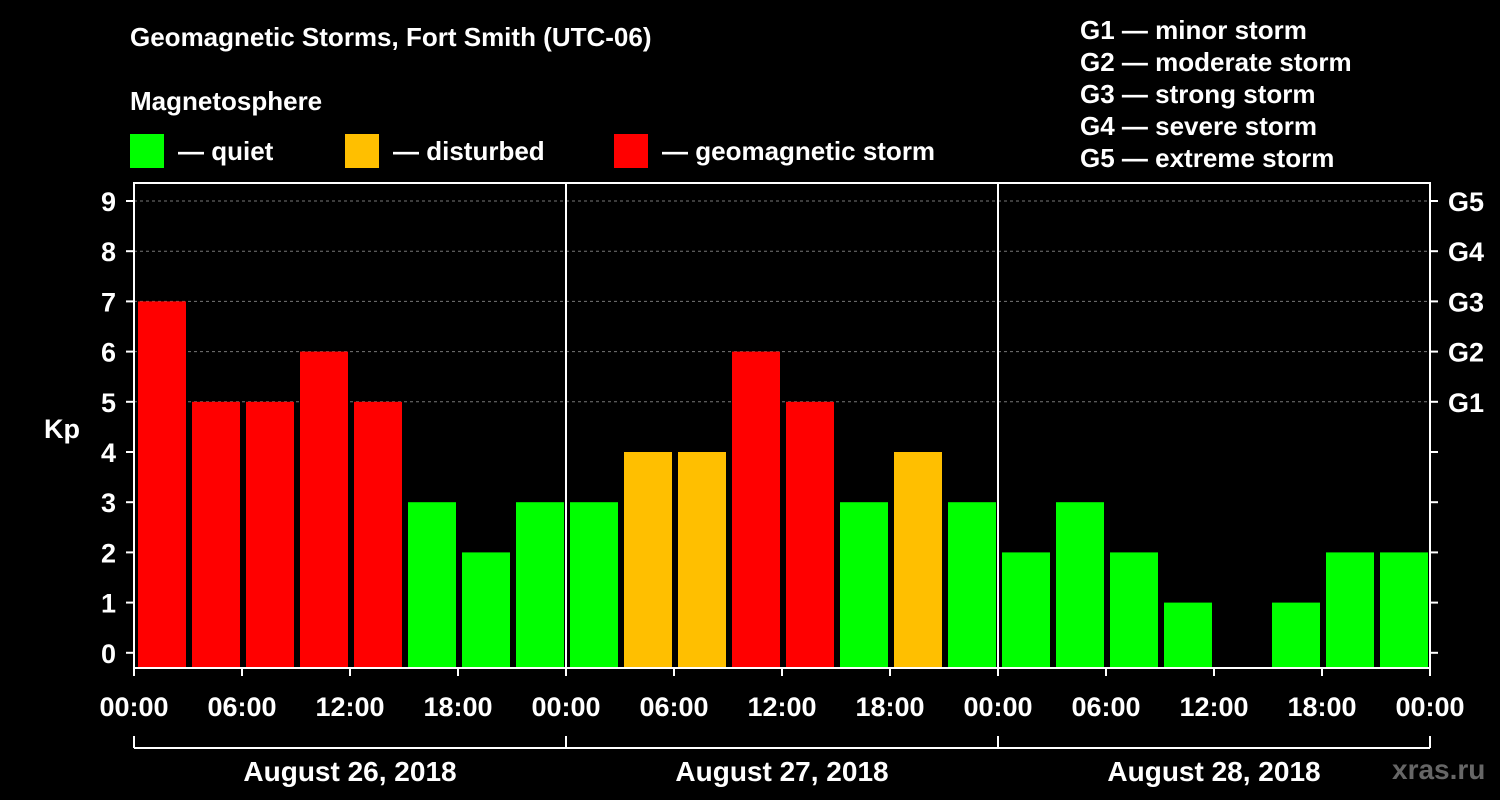 Image resolution: width=1500 pixels, height=800 pixels. I want to click on y-tick-label-3: 3, so click(108, 503).